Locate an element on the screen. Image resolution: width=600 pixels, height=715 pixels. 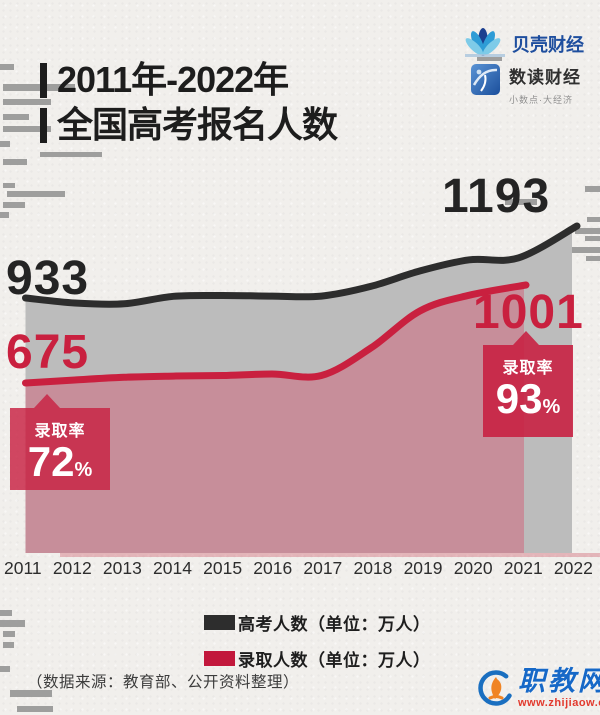
watermark-url: www.zhijiaow.com is located at coordinates (559, 703).